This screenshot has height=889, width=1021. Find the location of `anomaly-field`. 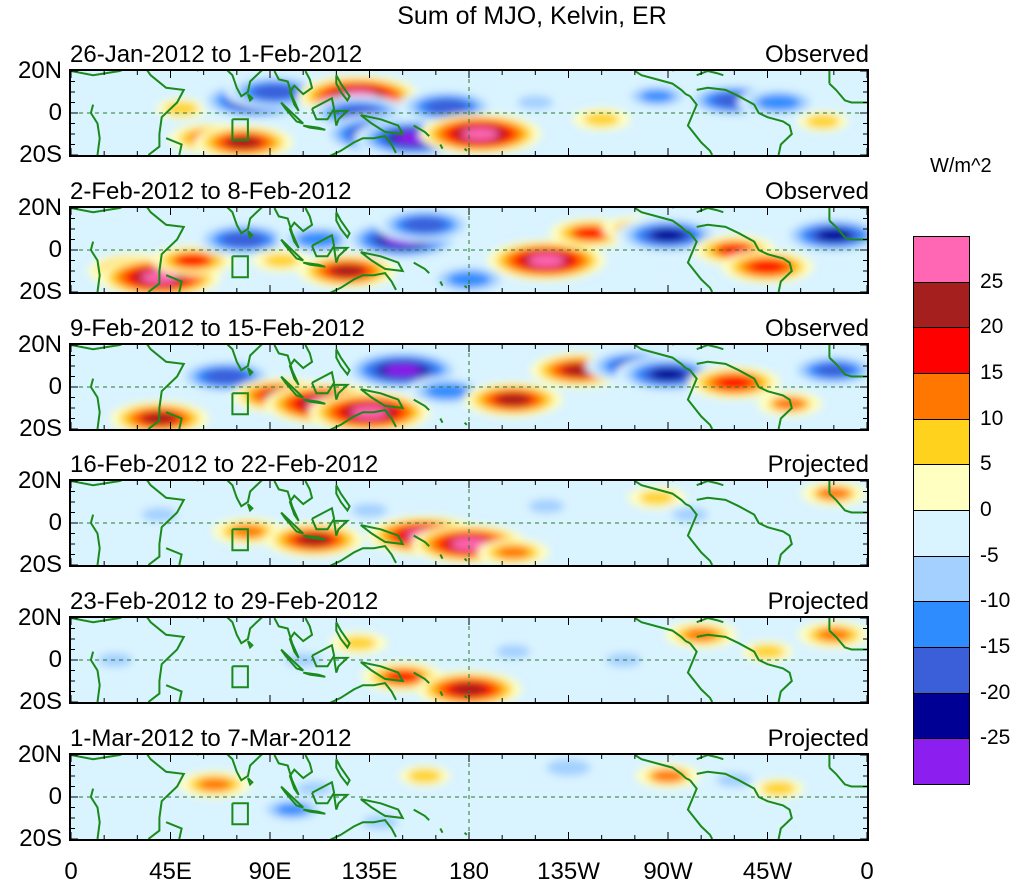

anomaly-field is located at coordinates (498, 523).